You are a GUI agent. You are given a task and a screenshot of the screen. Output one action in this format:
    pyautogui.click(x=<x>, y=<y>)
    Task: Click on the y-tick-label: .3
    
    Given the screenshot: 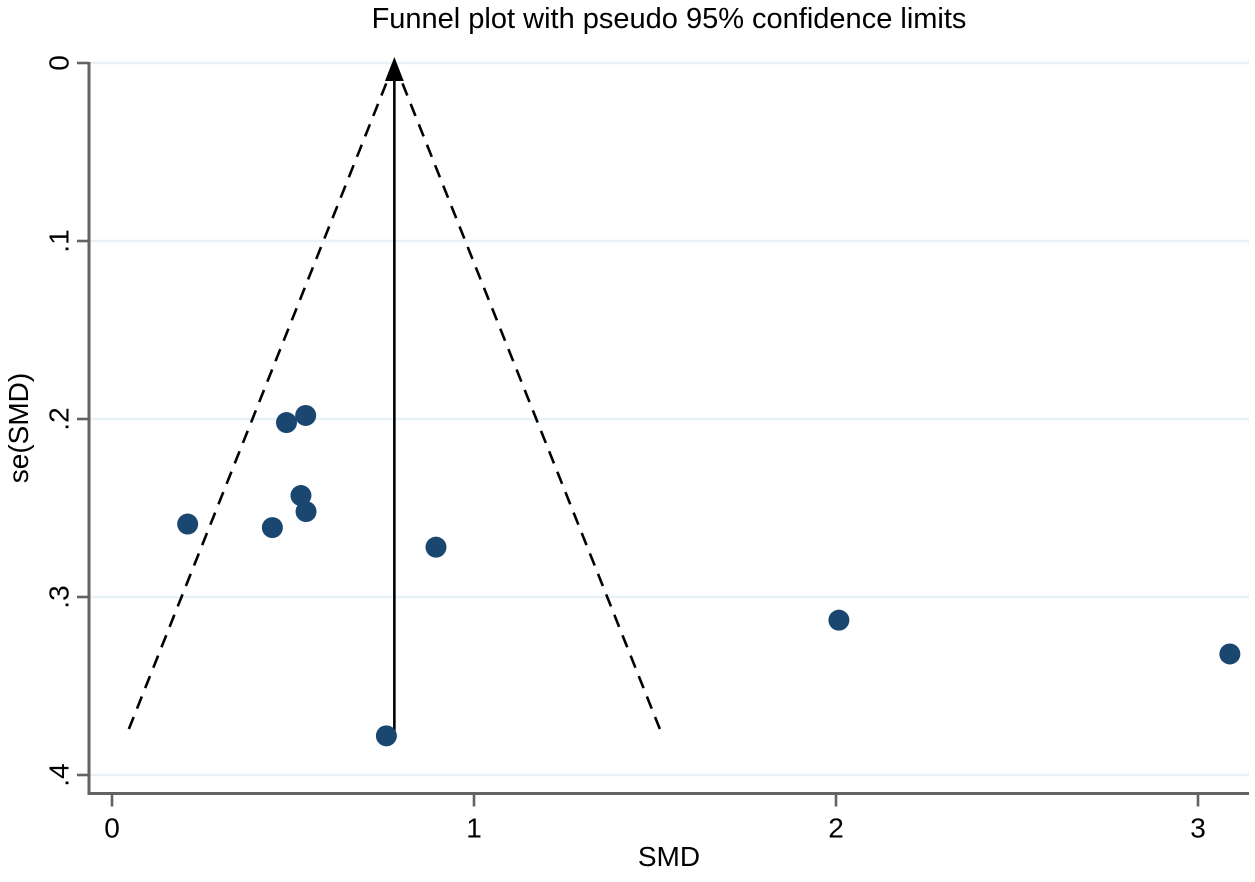 What is the action you would take?
    pyautogui.click(x=58, y=596)
    